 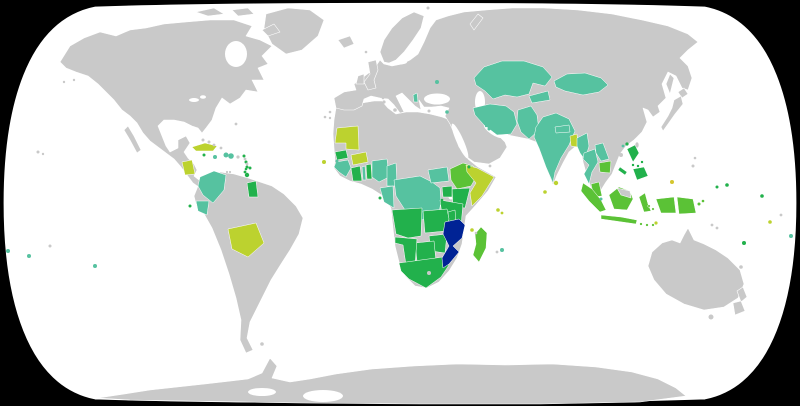 What do you see at coordinates (428, 8) in the screenshot?
I see `island-dot-svalbard` at bounding box center [428, 8].